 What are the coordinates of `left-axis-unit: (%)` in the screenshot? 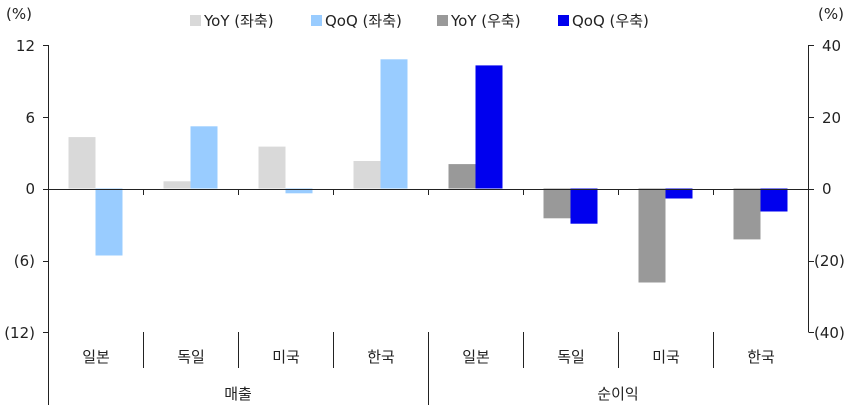 It's located at (19, 14).